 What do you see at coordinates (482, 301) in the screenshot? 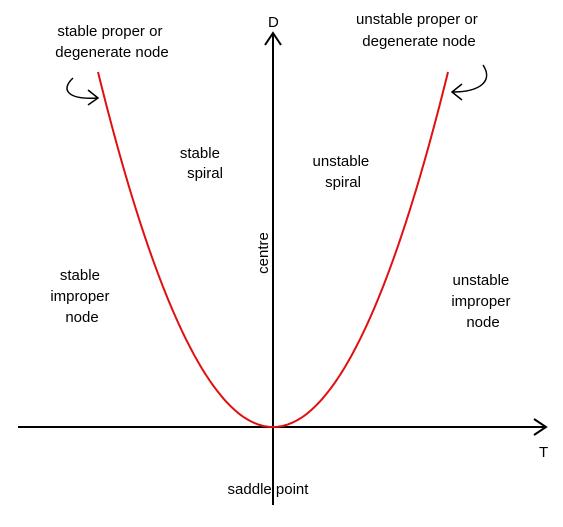
I see `unstable-improper-node-label: unstable improper node` at bounding box center [482, 301].